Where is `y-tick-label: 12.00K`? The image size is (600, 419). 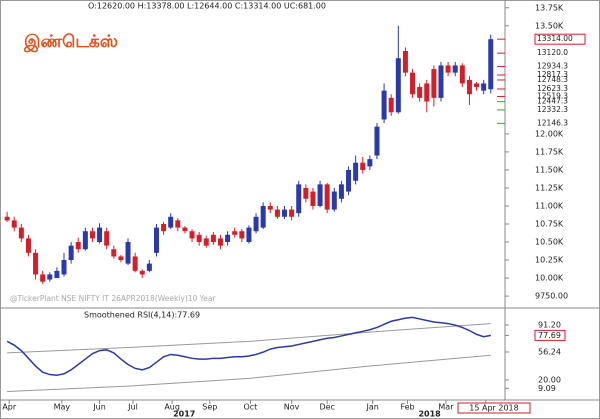
y-tick-label: 12.00K is located at coordinates (549, 133).